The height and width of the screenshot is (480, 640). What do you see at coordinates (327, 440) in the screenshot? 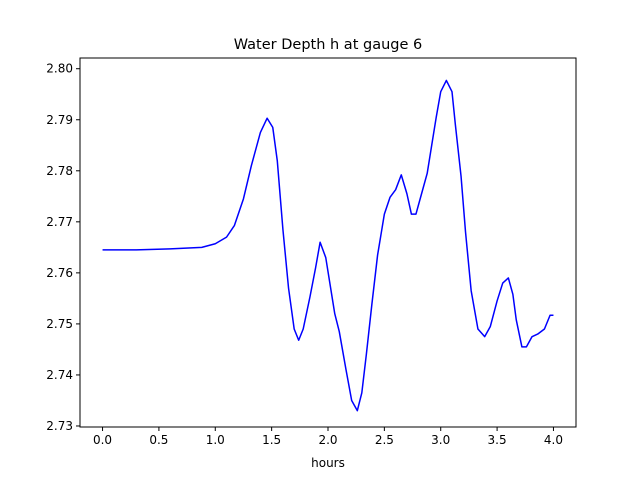
I see `x-tick-label: 2.0` at bounding box center [327, 440].